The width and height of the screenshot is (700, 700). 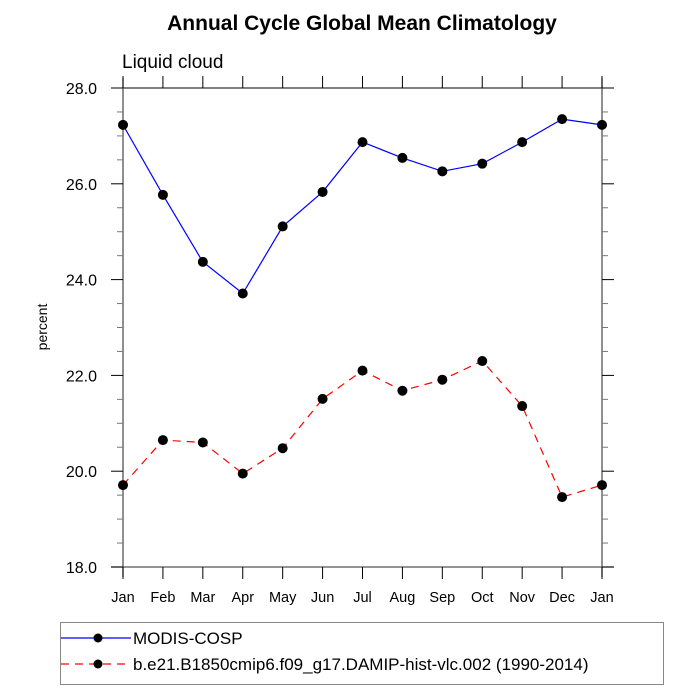 I want to click on x-tick-label: Sep, so click(x=442, y=598).